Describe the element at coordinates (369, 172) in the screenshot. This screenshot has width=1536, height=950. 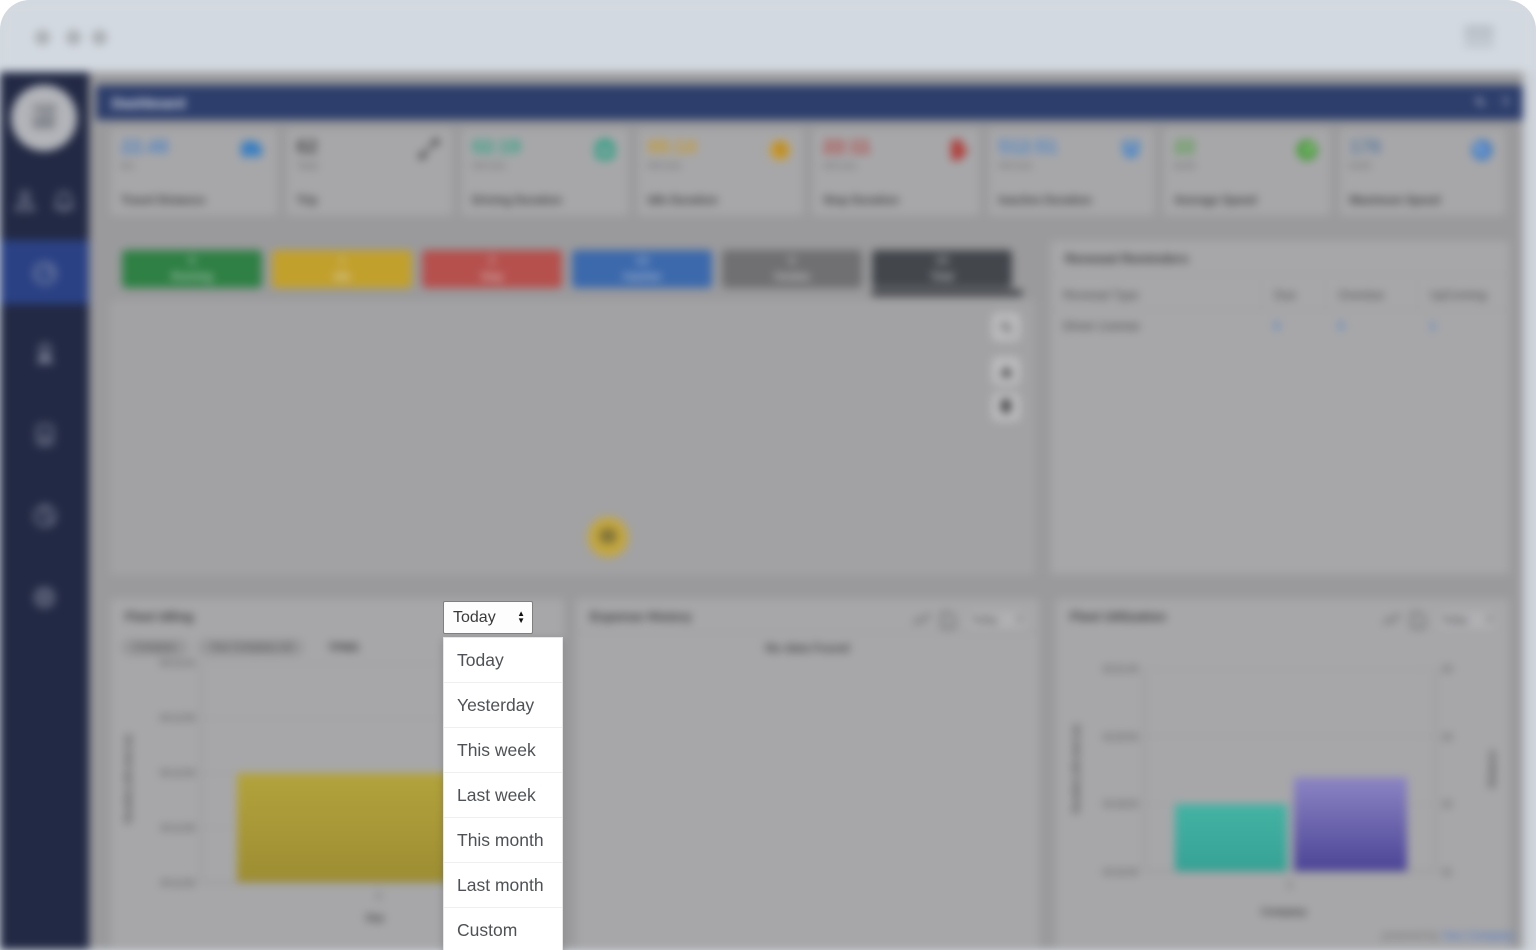
I see `stat-card-trip: 62 Total Trip` at that location.